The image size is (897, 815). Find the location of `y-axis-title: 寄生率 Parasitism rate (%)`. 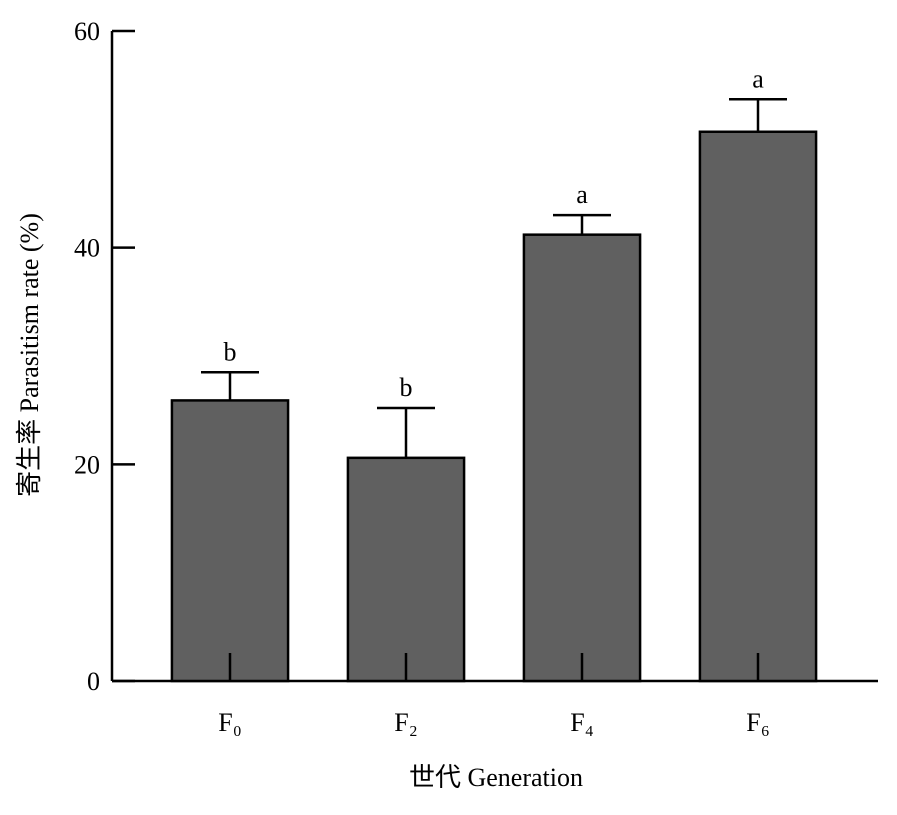

y-axis-title: 寄生率 Parasitism rate (%) is located at coordinates (29, 355).